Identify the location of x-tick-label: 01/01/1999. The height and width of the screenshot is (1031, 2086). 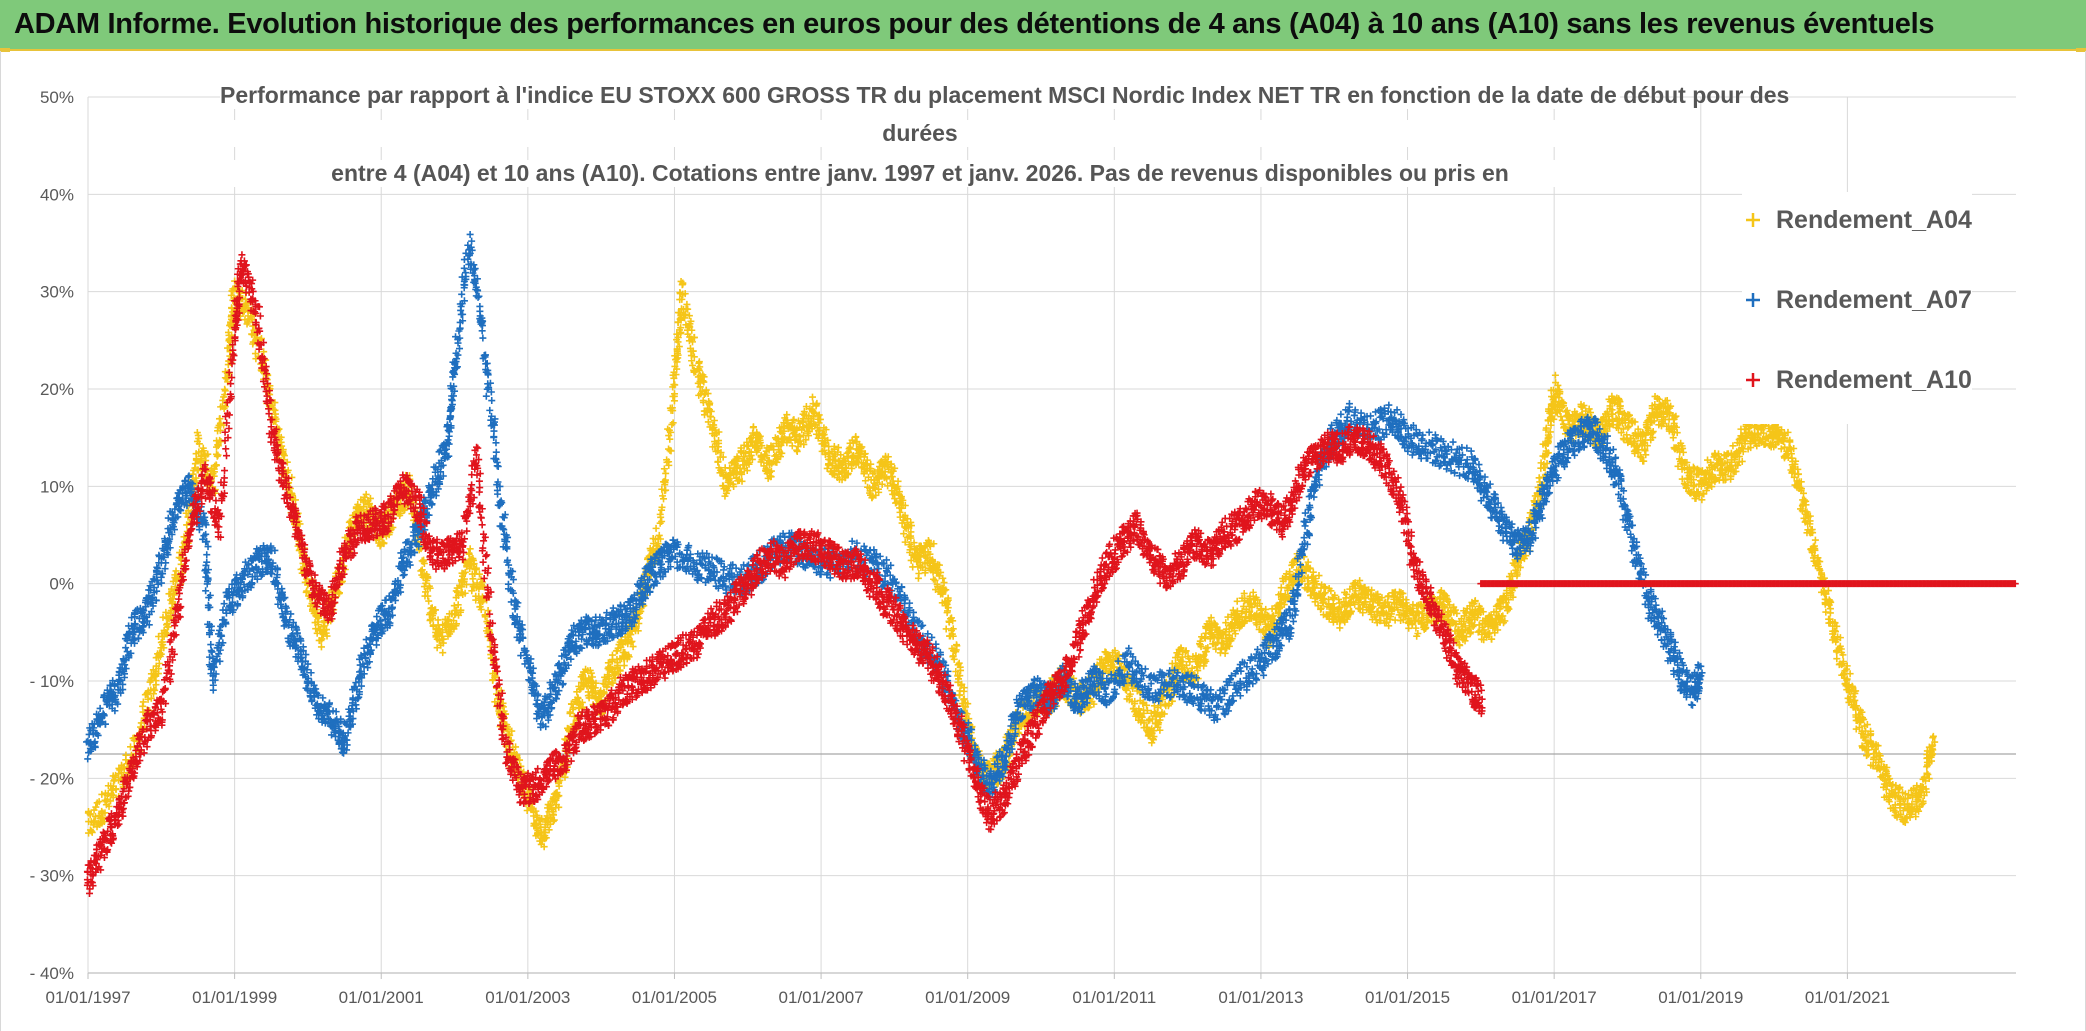
(234, 997).